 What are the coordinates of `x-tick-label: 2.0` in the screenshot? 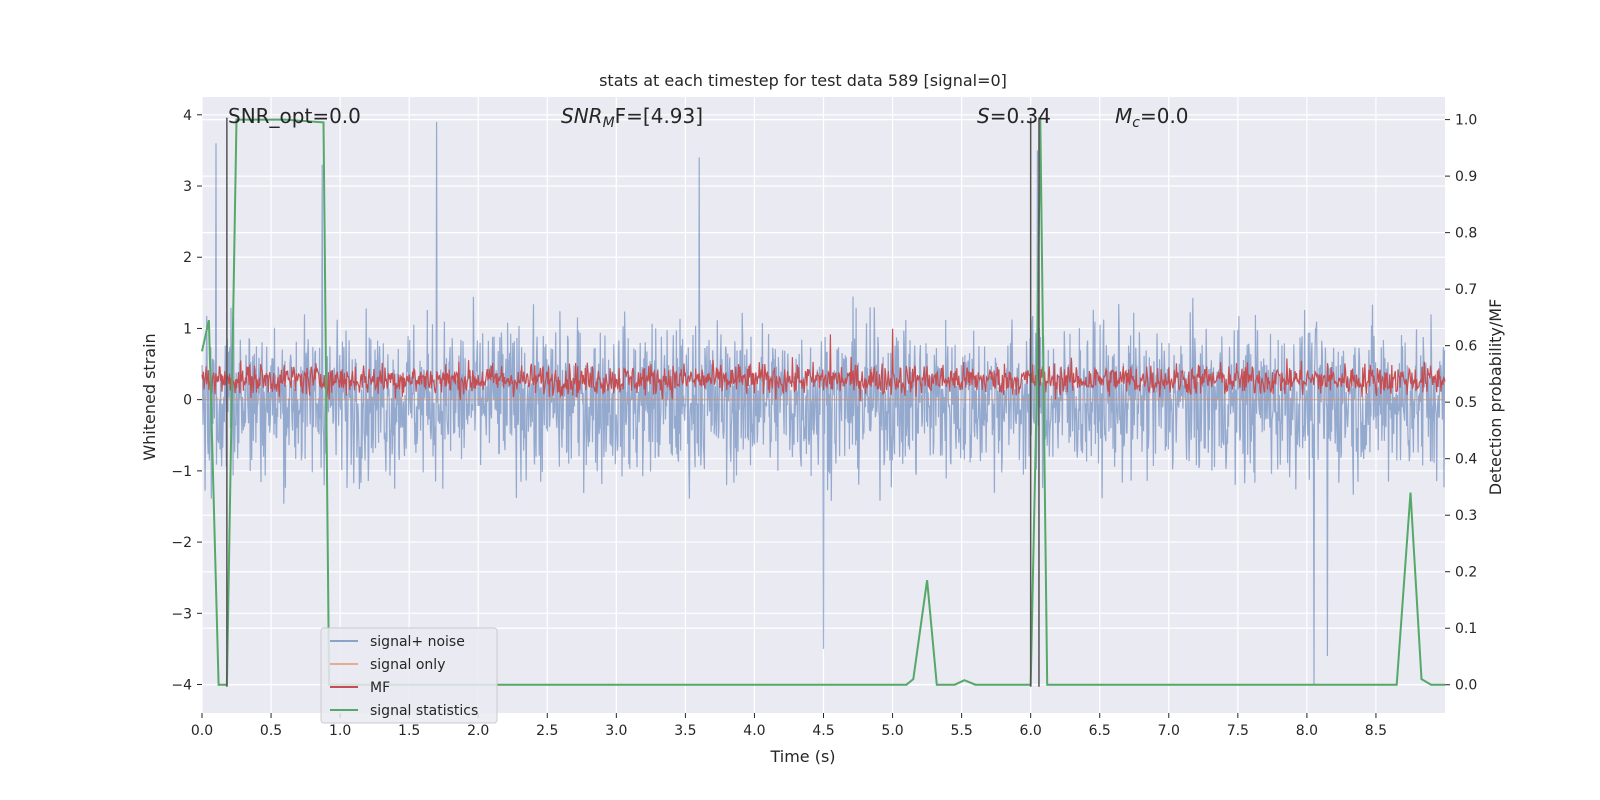 It's located at (478, 731).